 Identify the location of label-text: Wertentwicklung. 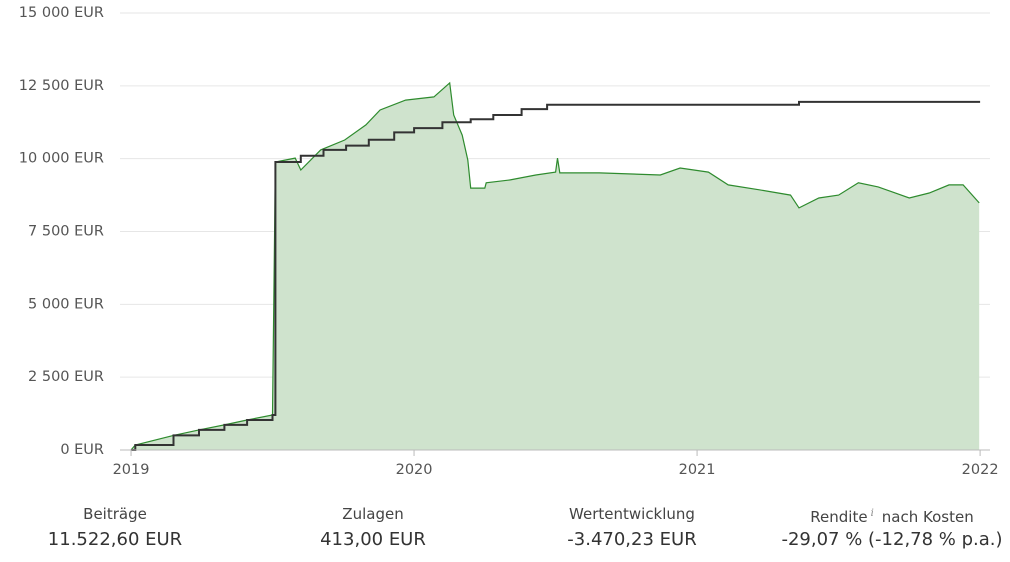
(632, 514).